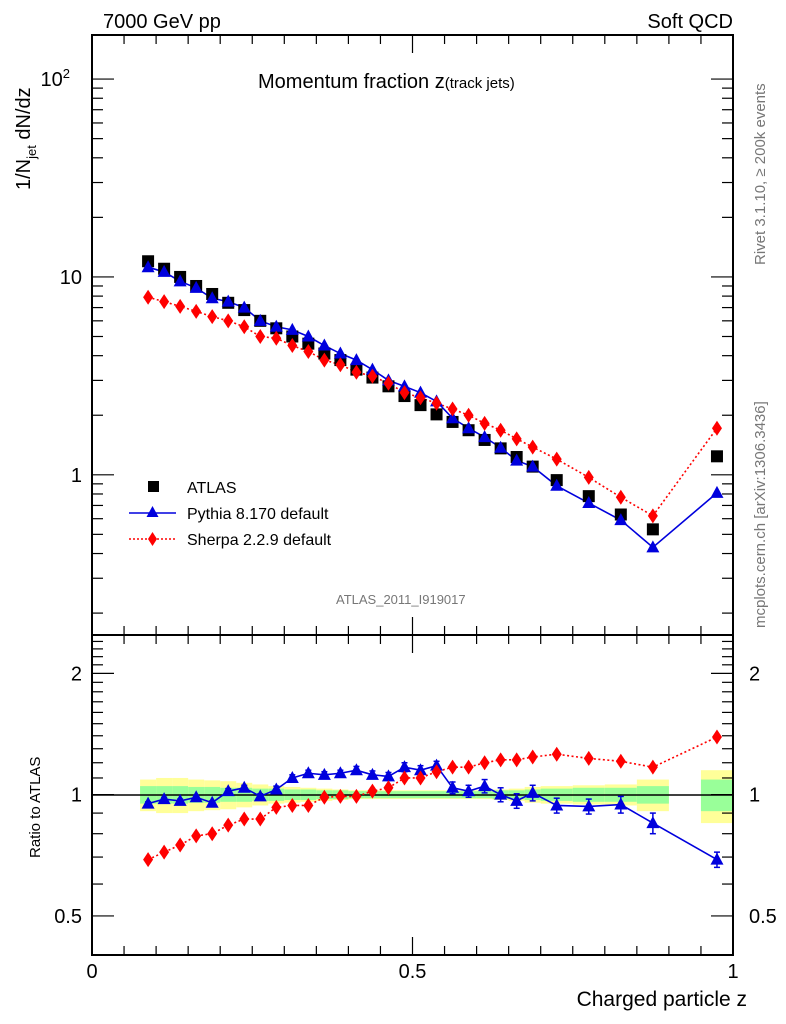 The height and width of the screenshot is (1024, 786). Describe the element at coordinates (152, 539) in the screenshot. I see `diamond-marker-icon` at that location.